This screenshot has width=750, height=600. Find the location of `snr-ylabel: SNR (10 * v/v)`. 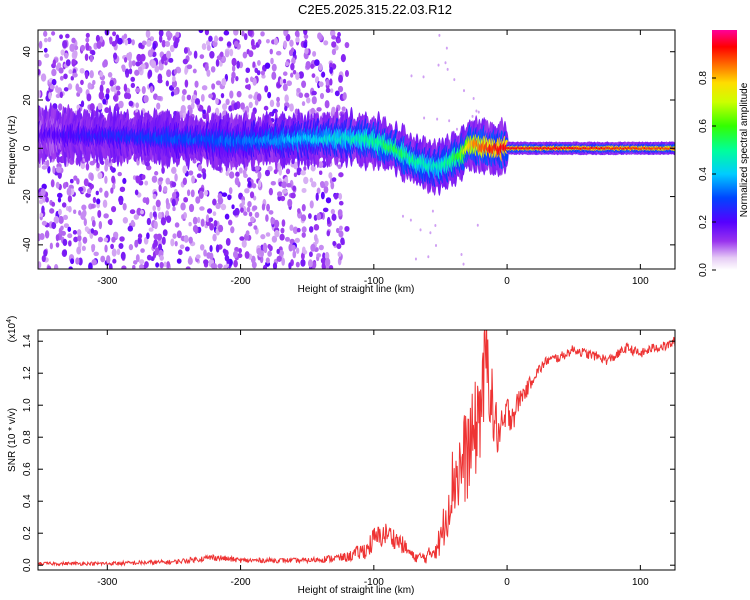

snr-ylabel: SNR (10 * v/v) is located at coordinates (12, 440).